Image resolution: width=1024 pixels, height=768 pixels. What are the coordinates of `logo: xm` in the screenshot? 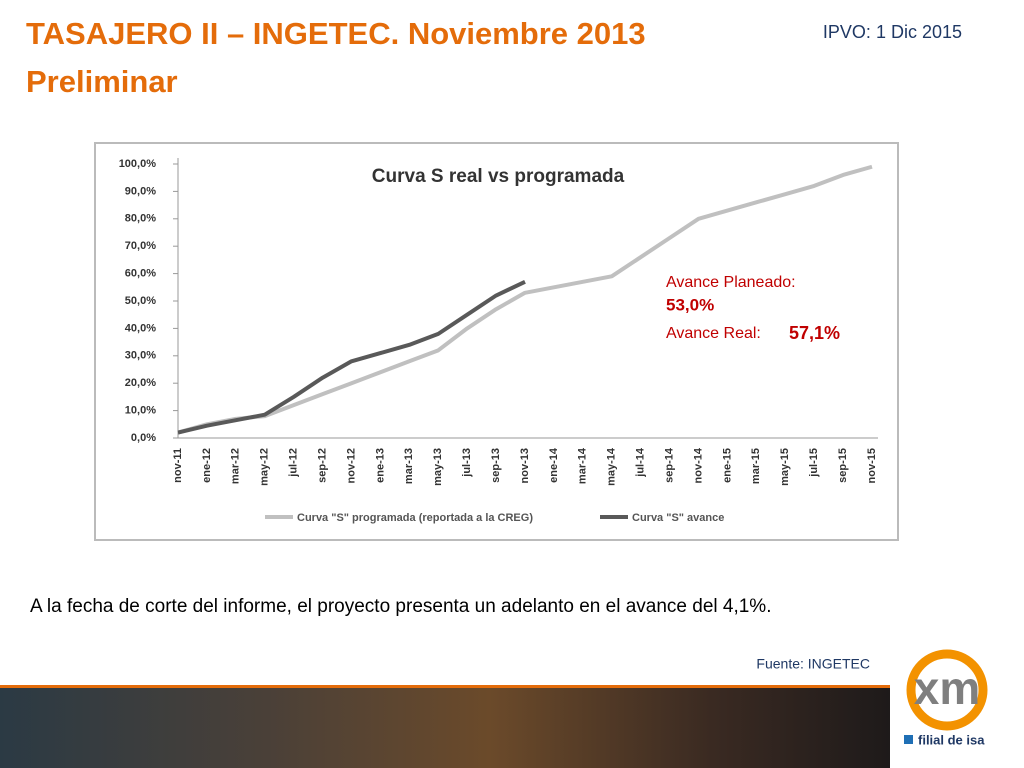 It's located at (947, 688).